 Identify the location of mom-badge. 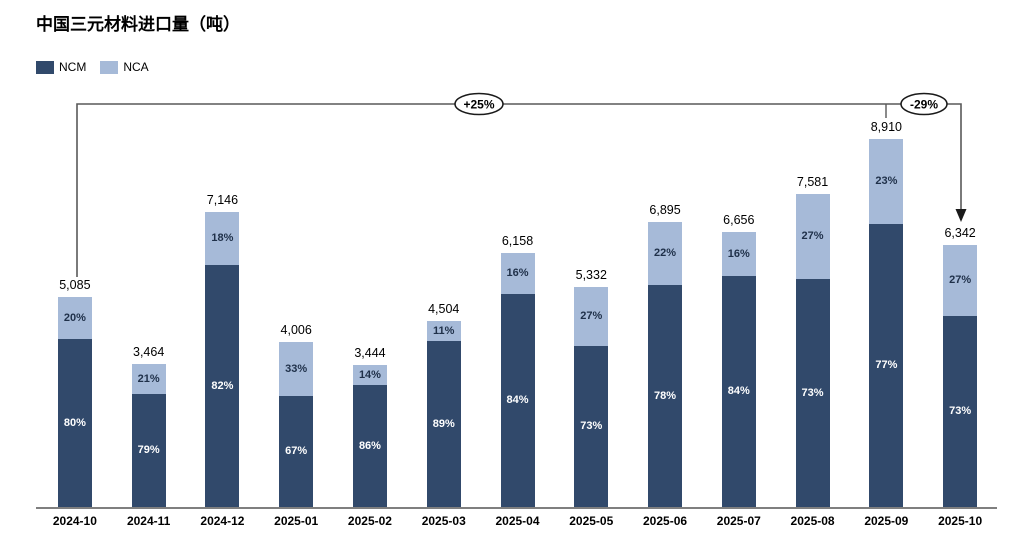
(924, 104).